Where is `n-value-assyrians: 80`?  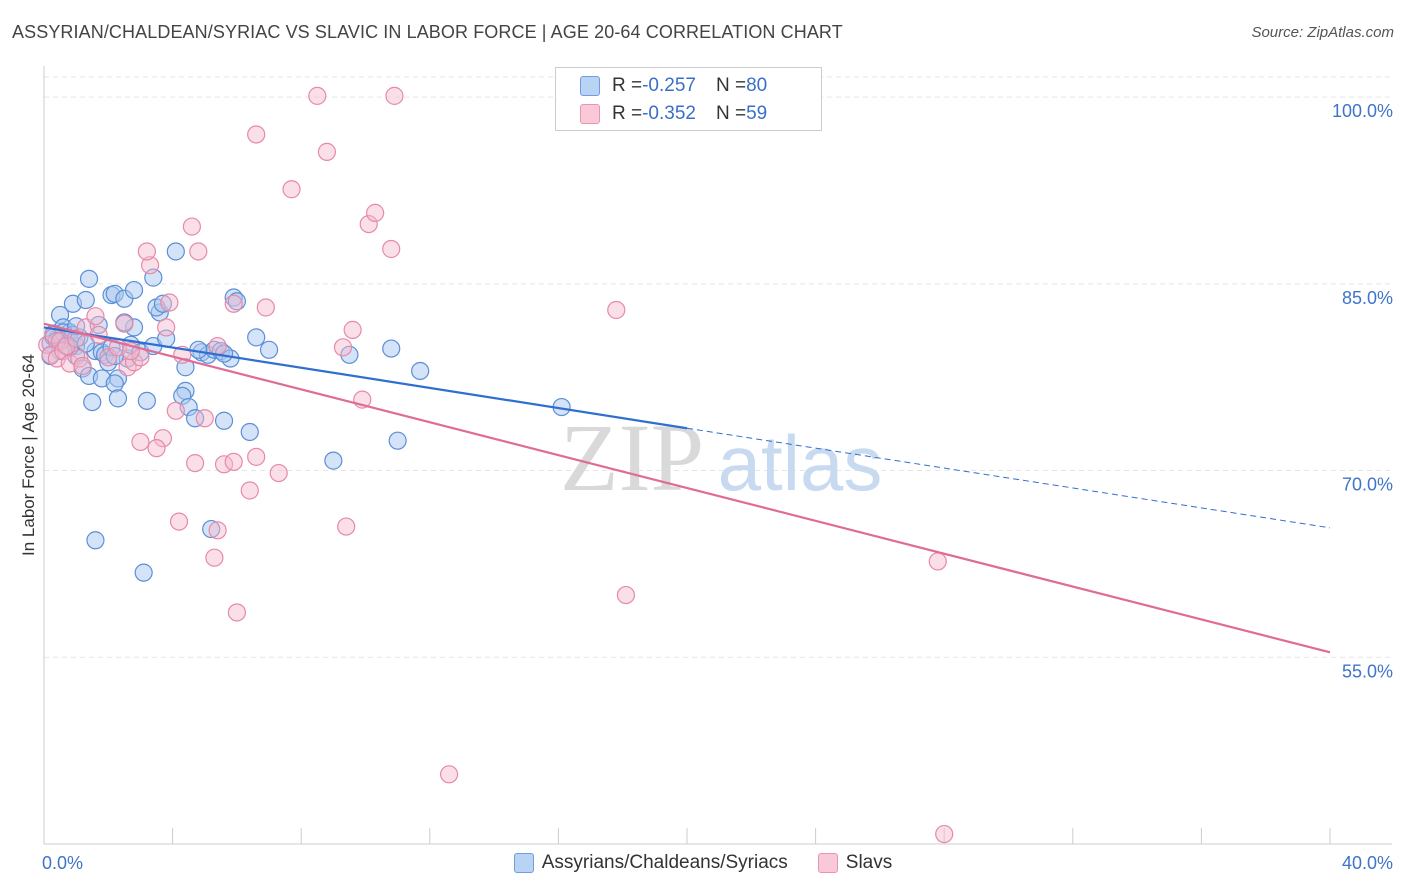 n-value-assyrians: 80 is located at coordinates (757, 85).